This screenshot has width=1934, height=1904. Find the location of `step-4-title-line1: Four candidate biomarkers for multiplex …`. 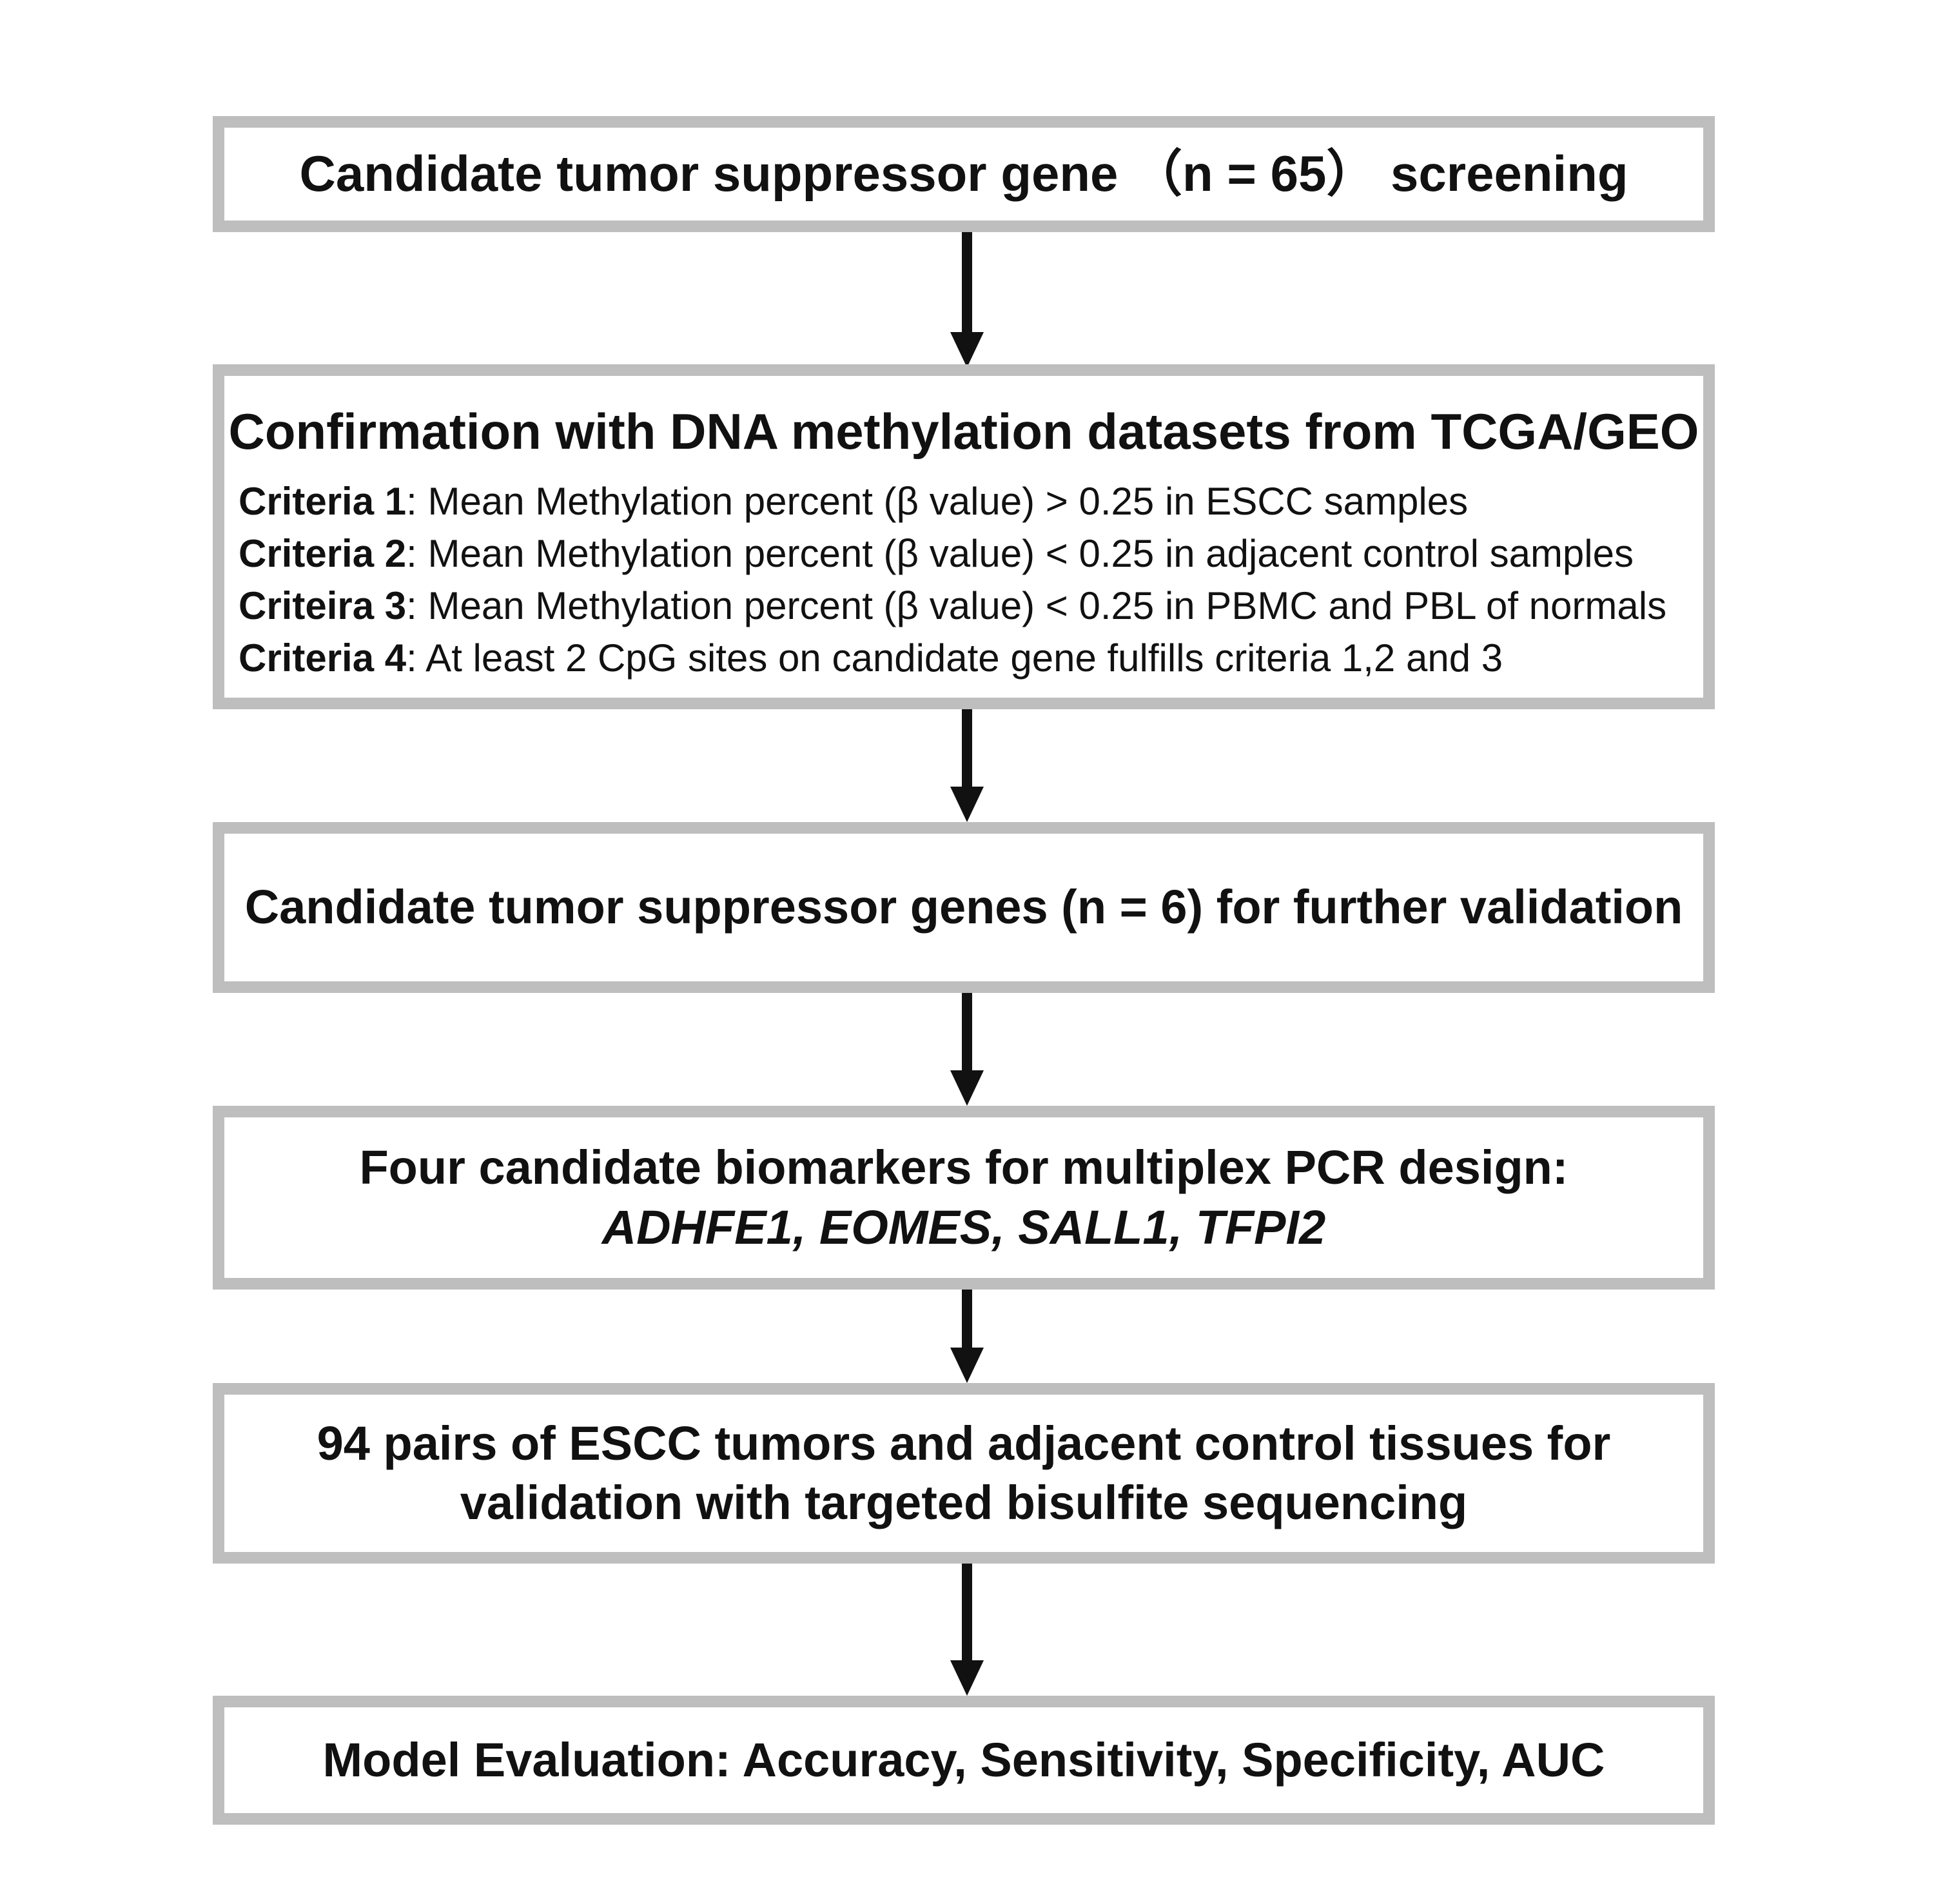

step-4-title-line1: Four candidate biomarkers for multiplex … is located at coordinates (964, 1167).